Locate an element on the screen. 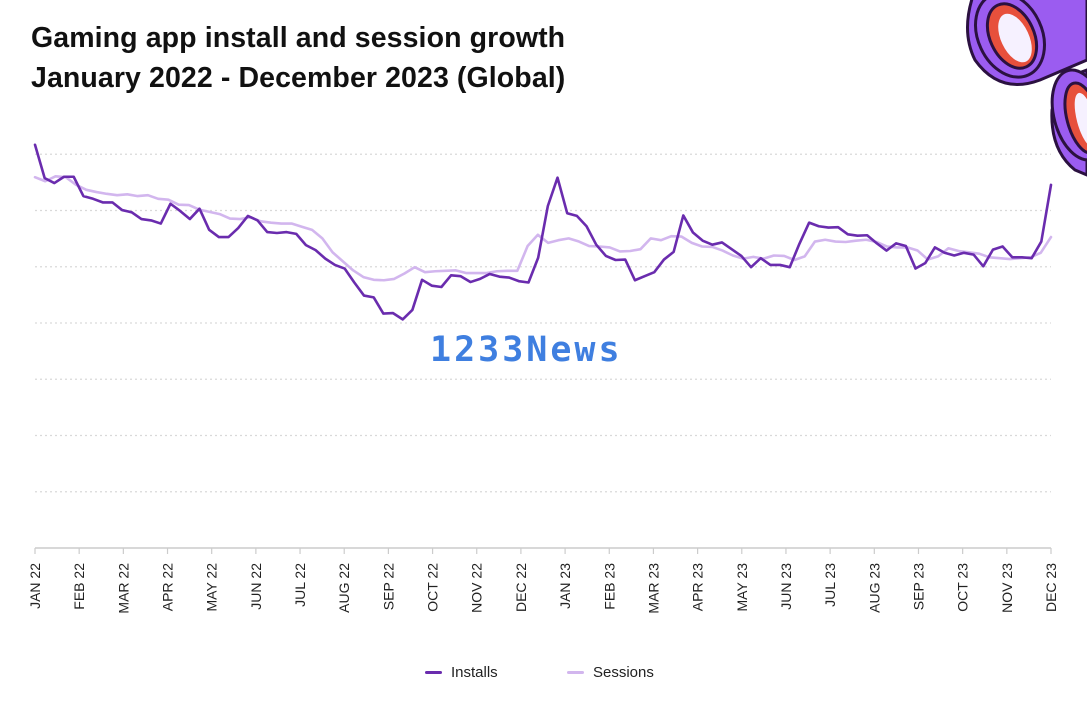  chart-title-line2: January 2022 - December 2023 (Global) is located at coordinates (298, 78).